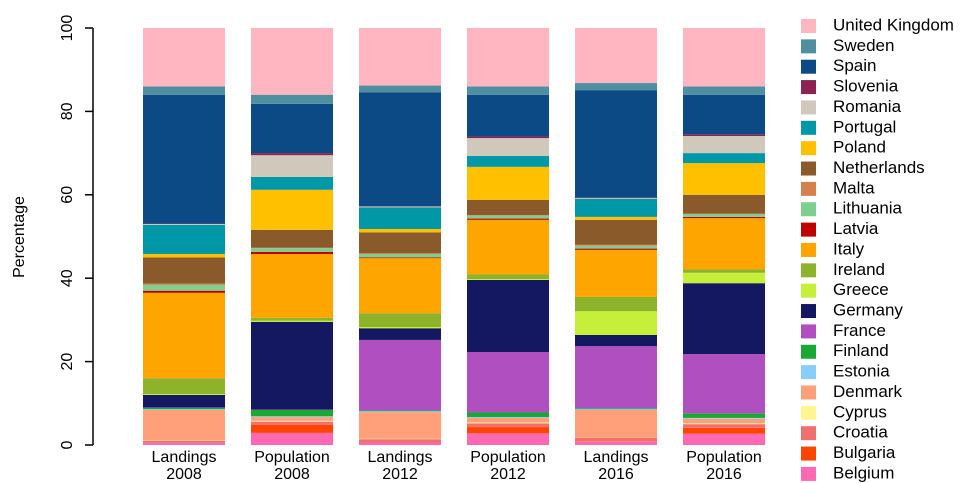  What do you see at coordinates (860, 432) in the screenshot?
I see `legend-label: Croatia` at bounding box center [860, 432].